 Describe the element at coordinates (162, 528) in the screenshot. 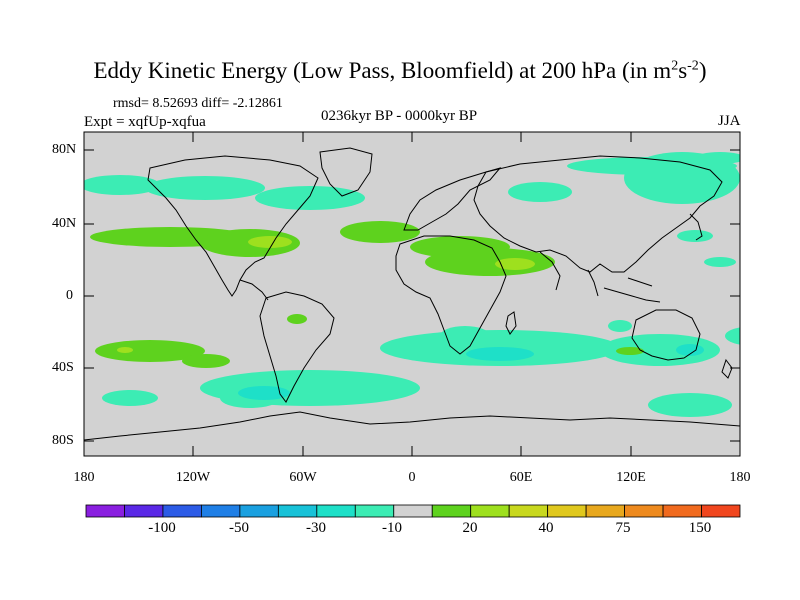

I see `colorbar-label: -100` at that location.